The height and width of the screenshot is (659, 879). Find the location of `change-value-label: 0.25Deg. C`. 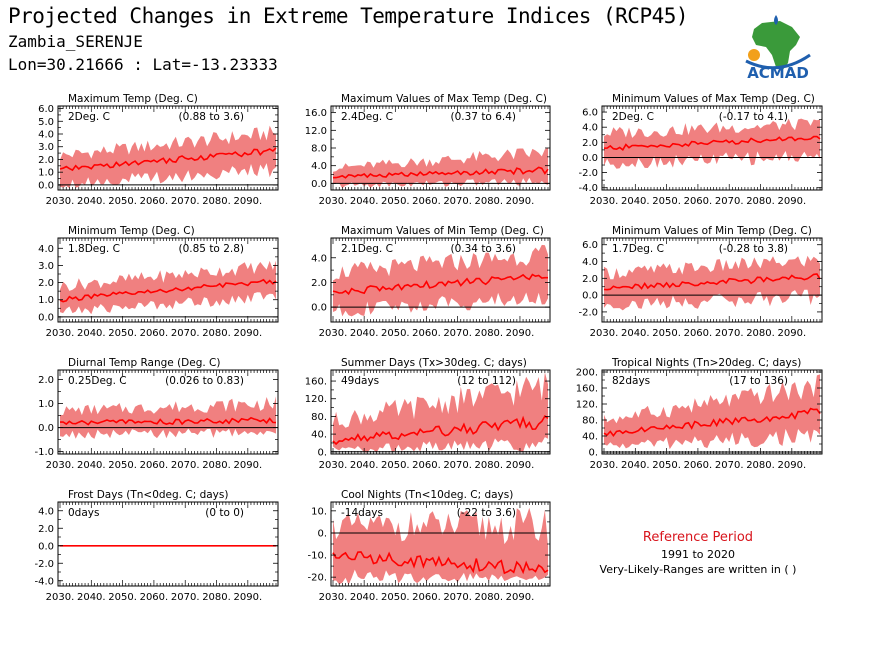

change-value-label: 0.25Deg. C is located at coordinates (97, 381).